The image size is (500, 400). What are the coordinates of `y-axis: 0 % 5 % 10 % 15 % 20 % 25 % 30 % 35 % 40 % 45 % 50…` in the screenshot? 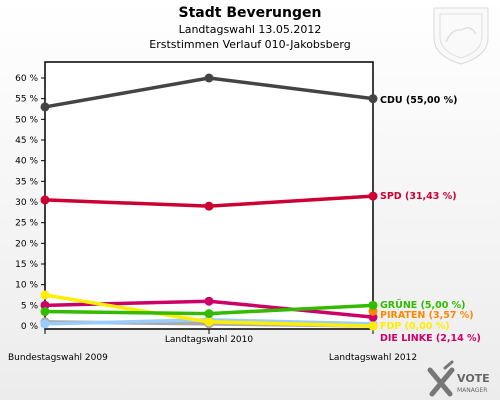 It's located at (30, 203).